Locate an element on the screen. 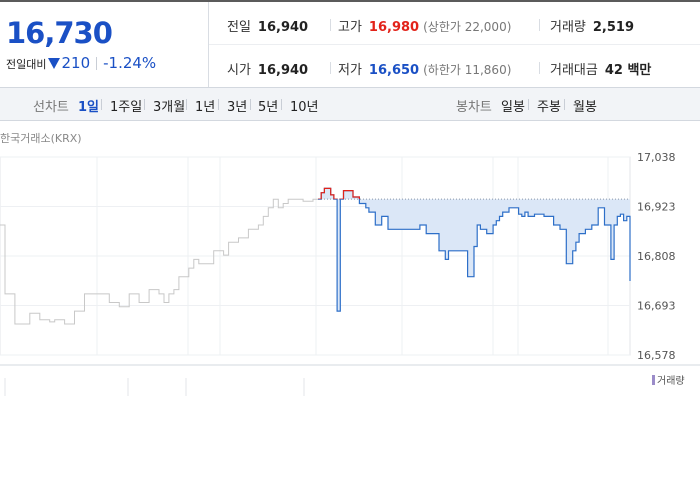  tab-weekly-candle: 주봉 is located at coordinates (549, 107).